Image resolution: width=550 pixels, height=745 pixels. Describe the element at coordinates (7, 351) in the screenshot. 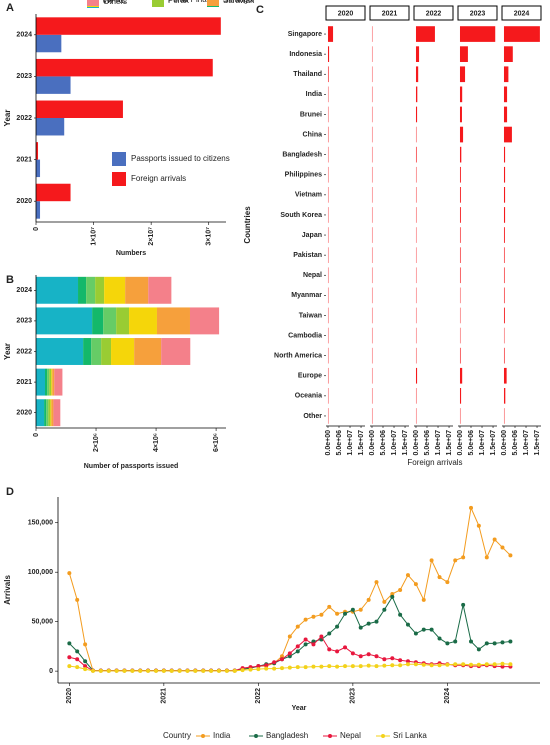

I see `y-axis-title: Year` at that location.